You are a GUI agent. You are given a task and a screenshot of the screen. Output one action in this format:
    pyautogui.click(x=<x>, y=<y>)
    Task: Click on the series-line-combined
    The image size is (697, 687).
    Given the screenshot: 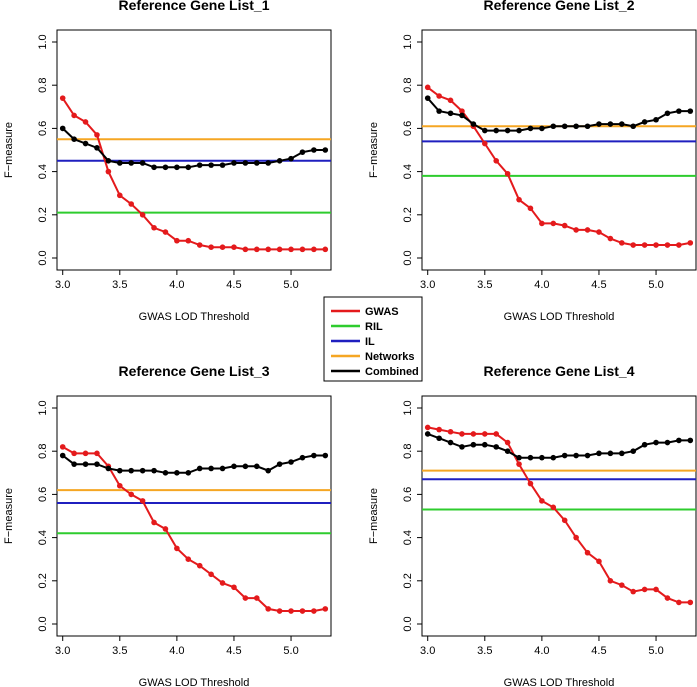 What is the action you would take?
    pyautogui.click(x=559, y=445)
    